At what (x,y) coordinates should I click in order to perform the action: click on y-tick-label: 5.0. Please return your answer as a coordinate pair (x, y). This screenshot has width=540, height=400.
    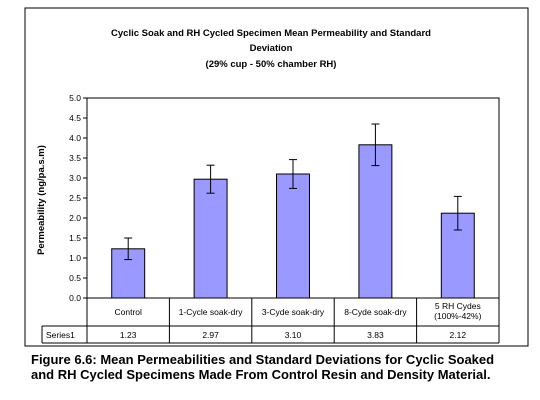
    Looking at the image, I should click on (75, 98).